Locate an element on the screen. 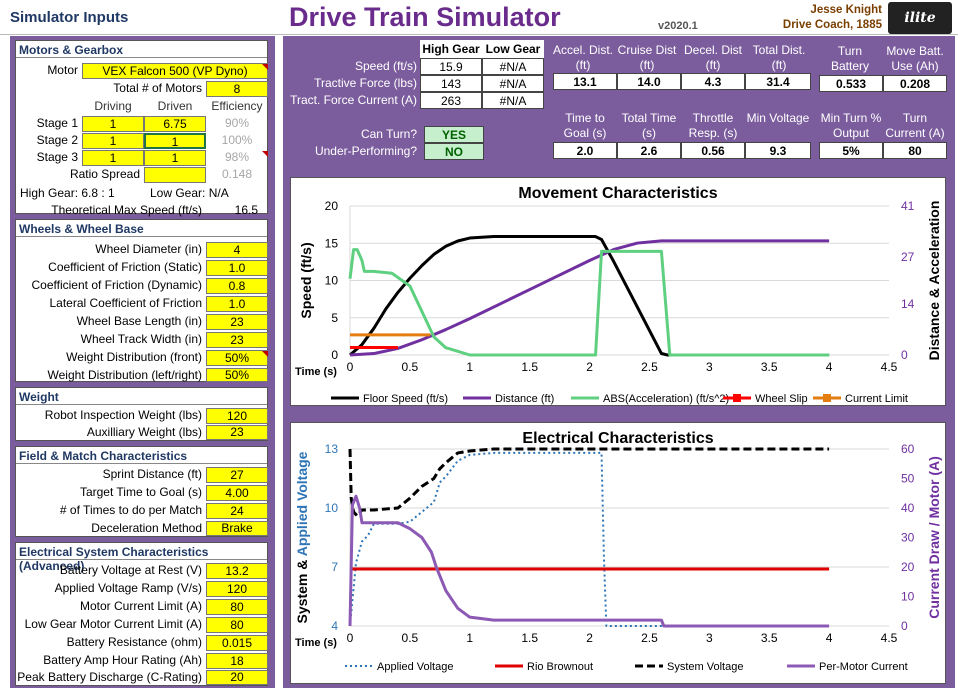  total-dist-header: Total Dist. (ft) is located at coordinates (779, 58).